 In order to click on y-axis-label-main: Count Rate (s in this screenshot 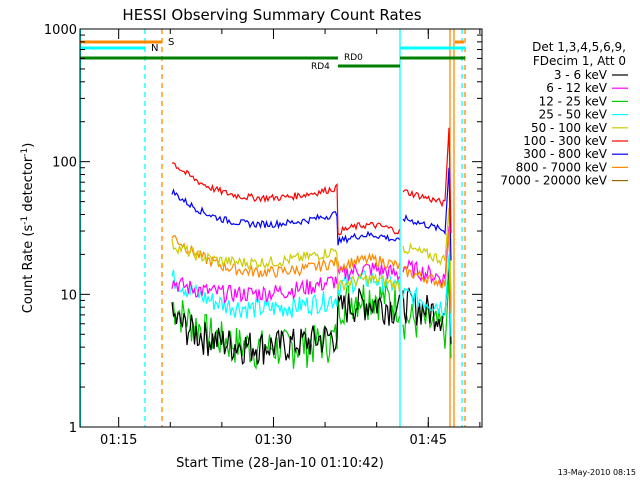, I will do `click(28, 269)`.